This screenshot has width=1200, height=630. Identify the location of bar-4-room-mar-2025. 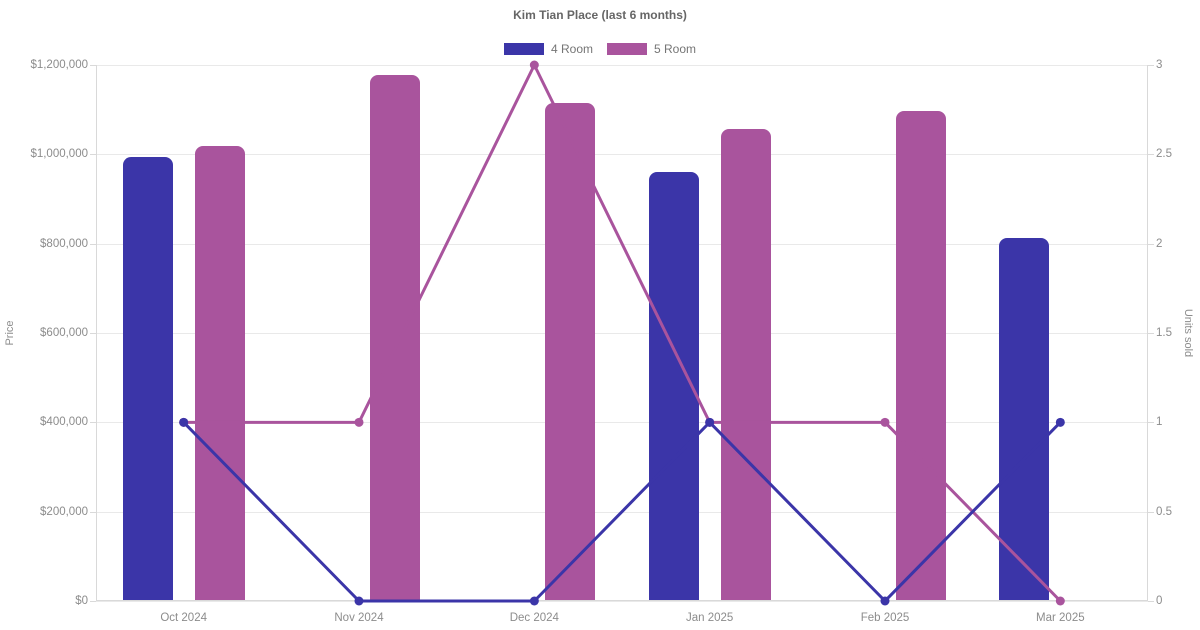
(1024, 419).